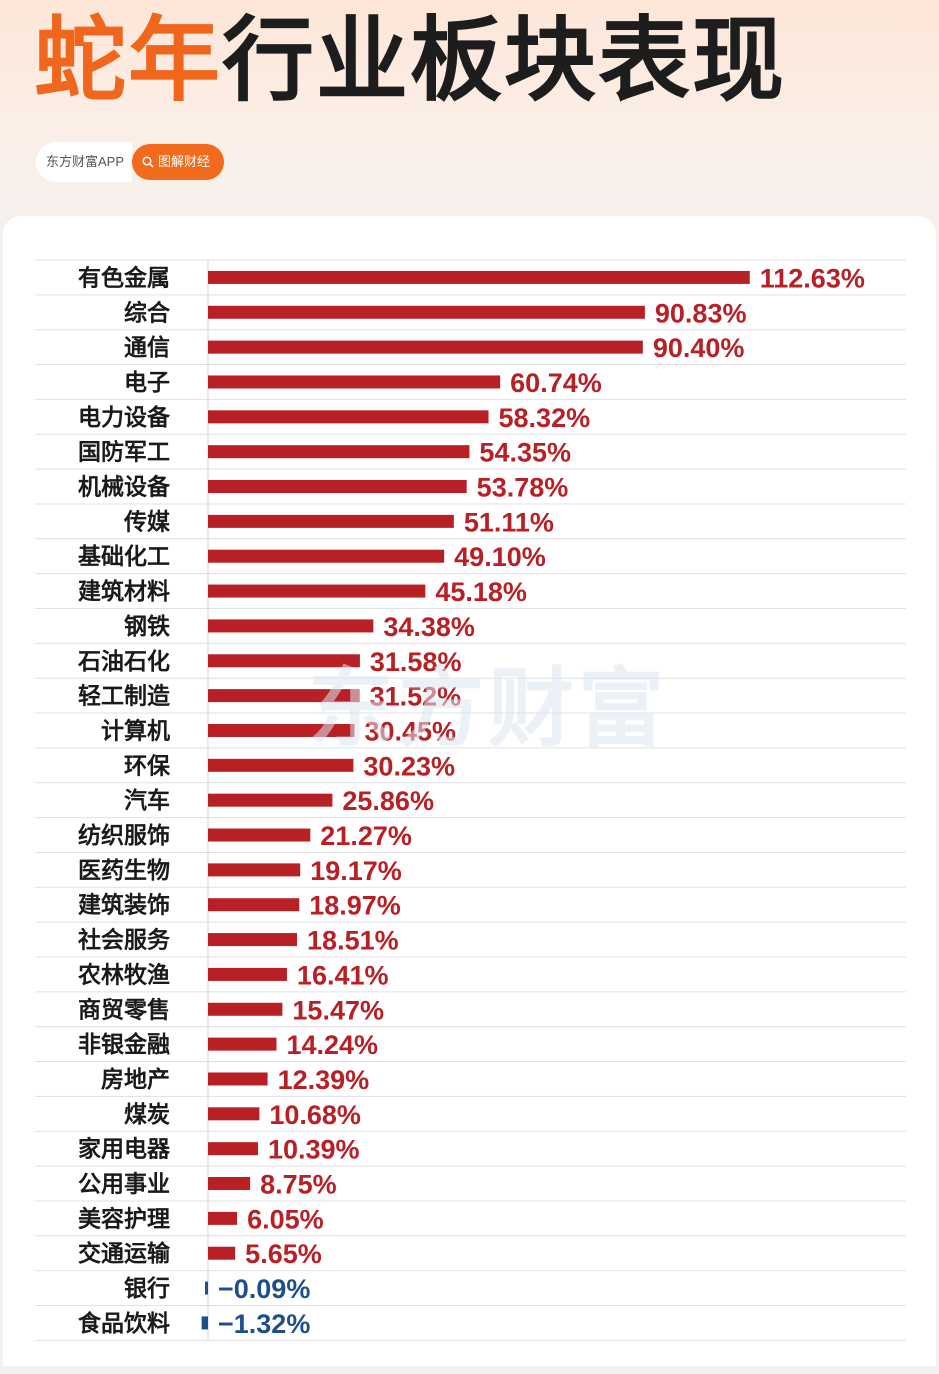 The image size is (939, 1374). Describe the element at coordinates (147, 1115) in the screenshot. I see `category-label: 煤炭` at that location.